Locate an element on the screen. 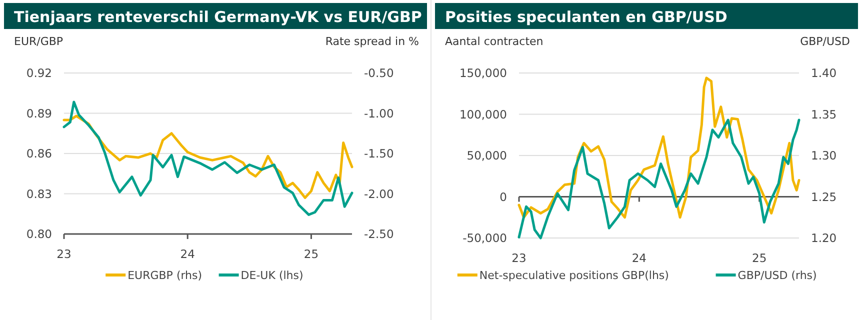  y2-tick-label: 1.20 is located at coordinates (824, 238).